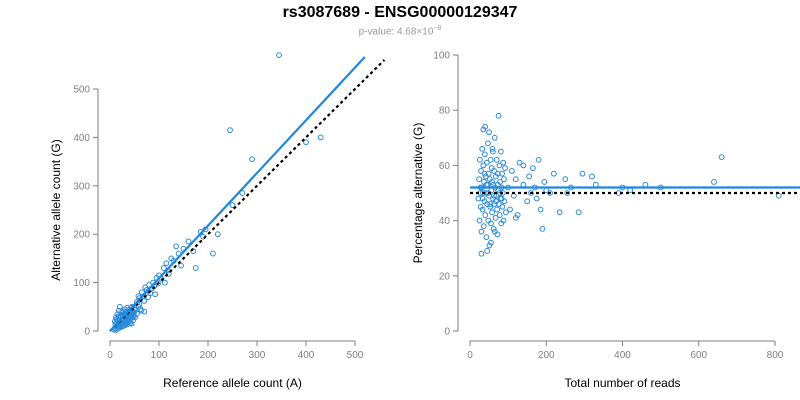 This screenshot has width=800, height=400. What do you see at coordinates (418, 193) in the screenshot?
I see `y-axis-title-2: Percentage alternative (G)` at bounding box center [418, 193].